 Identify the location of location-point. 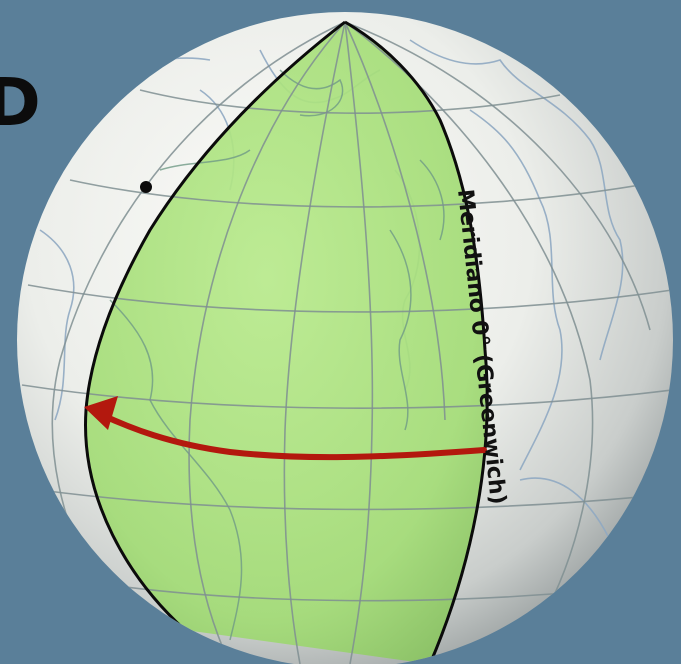
(146, 187).